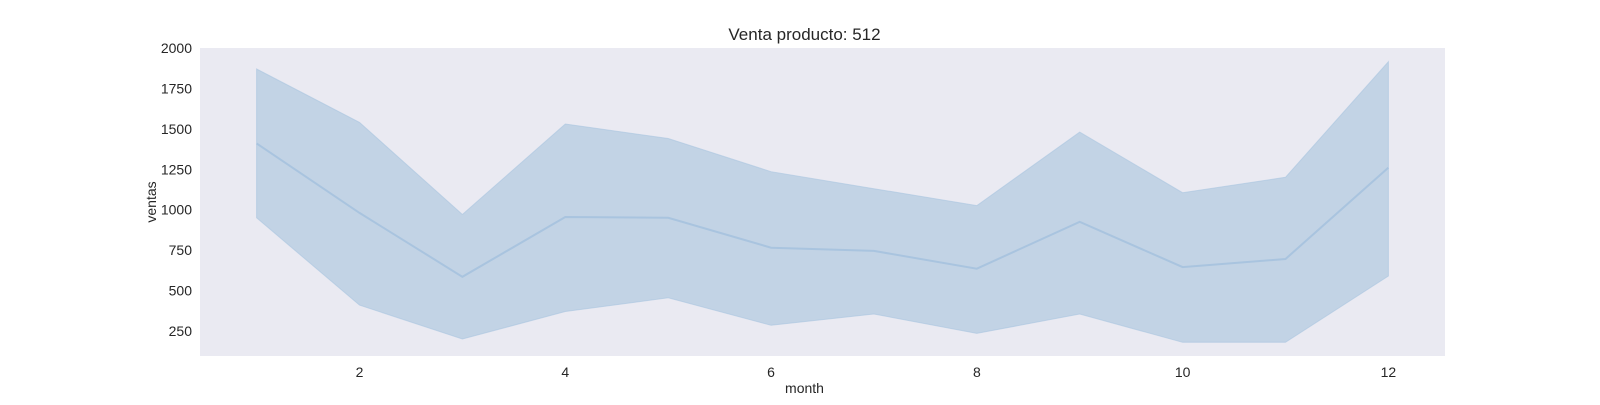  I want to click on x-tick-label: 4, so click(565, 372).